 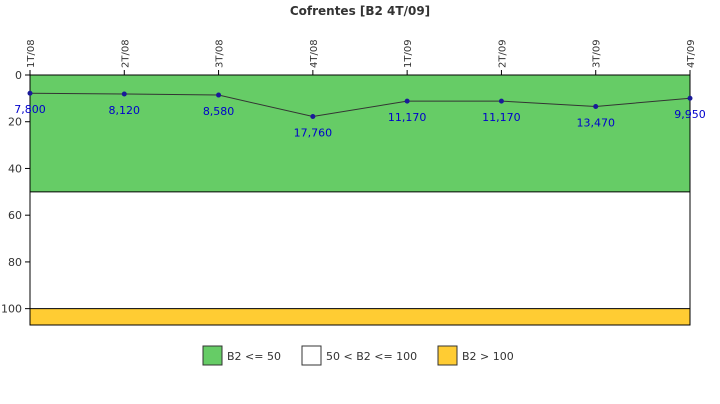 What do you see at coordinates (690, 114) in the screenshot?
I see `data-label: 9,950` at bounding box center [690, 114].